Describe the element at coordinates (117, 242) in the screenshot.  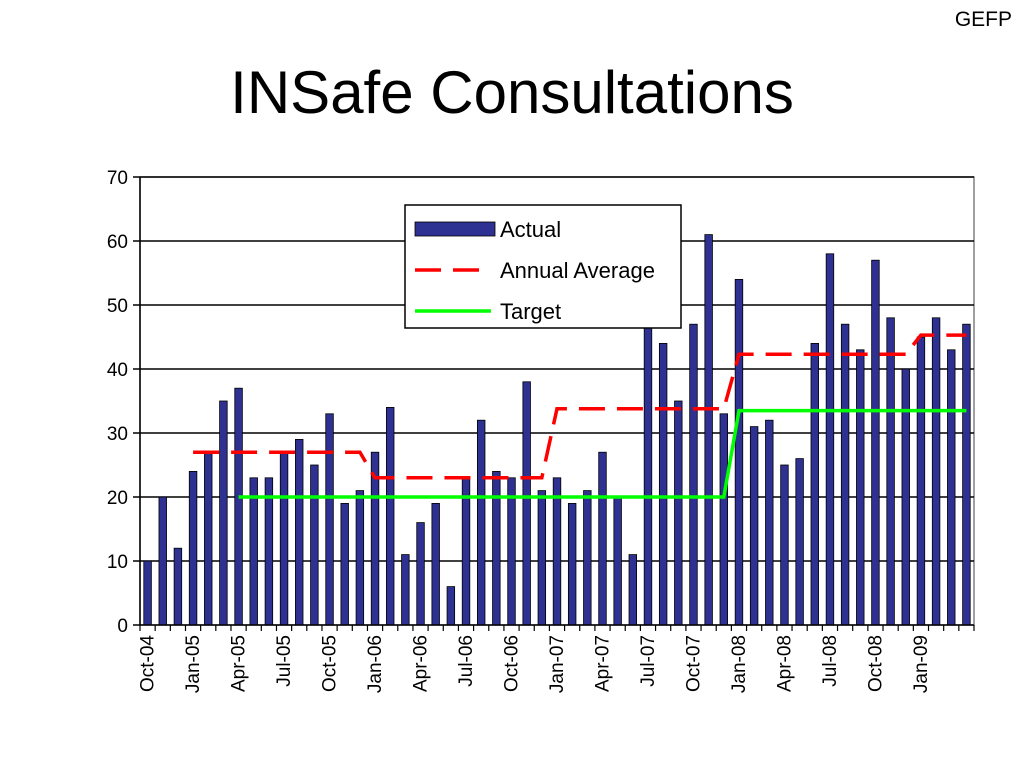
I see `y-tick-label: 60` at that location.